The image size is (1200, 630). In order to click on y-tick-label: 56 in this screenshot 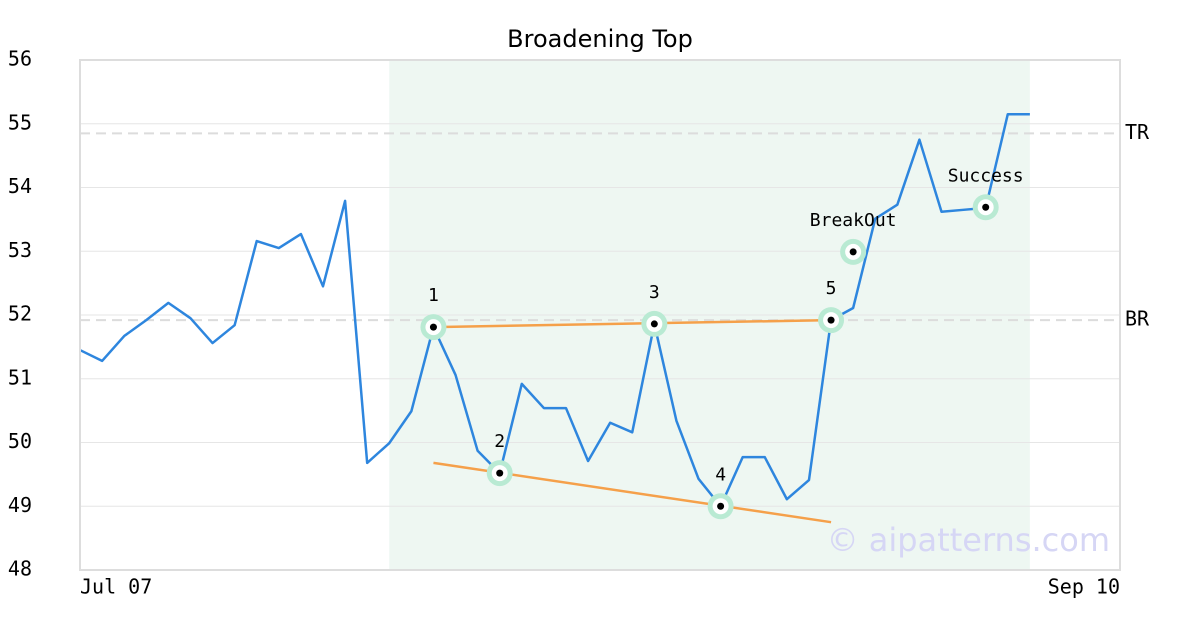, I will do `click(20, 59)`.